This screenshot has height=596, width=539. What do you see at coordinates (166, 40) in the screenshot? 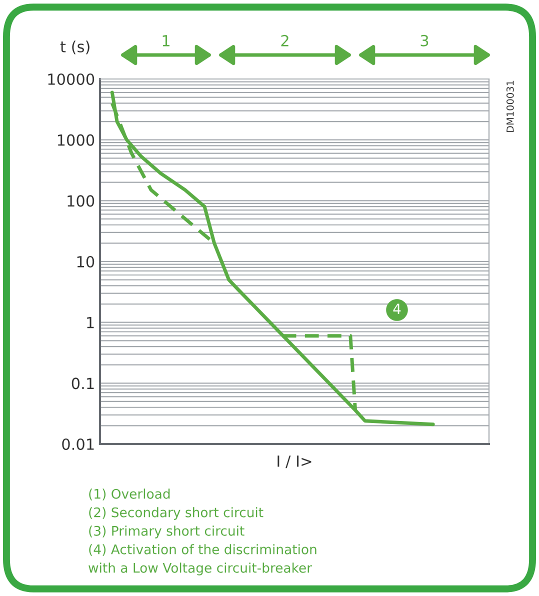
I see `text: 1` at bounding box center [166, 40].